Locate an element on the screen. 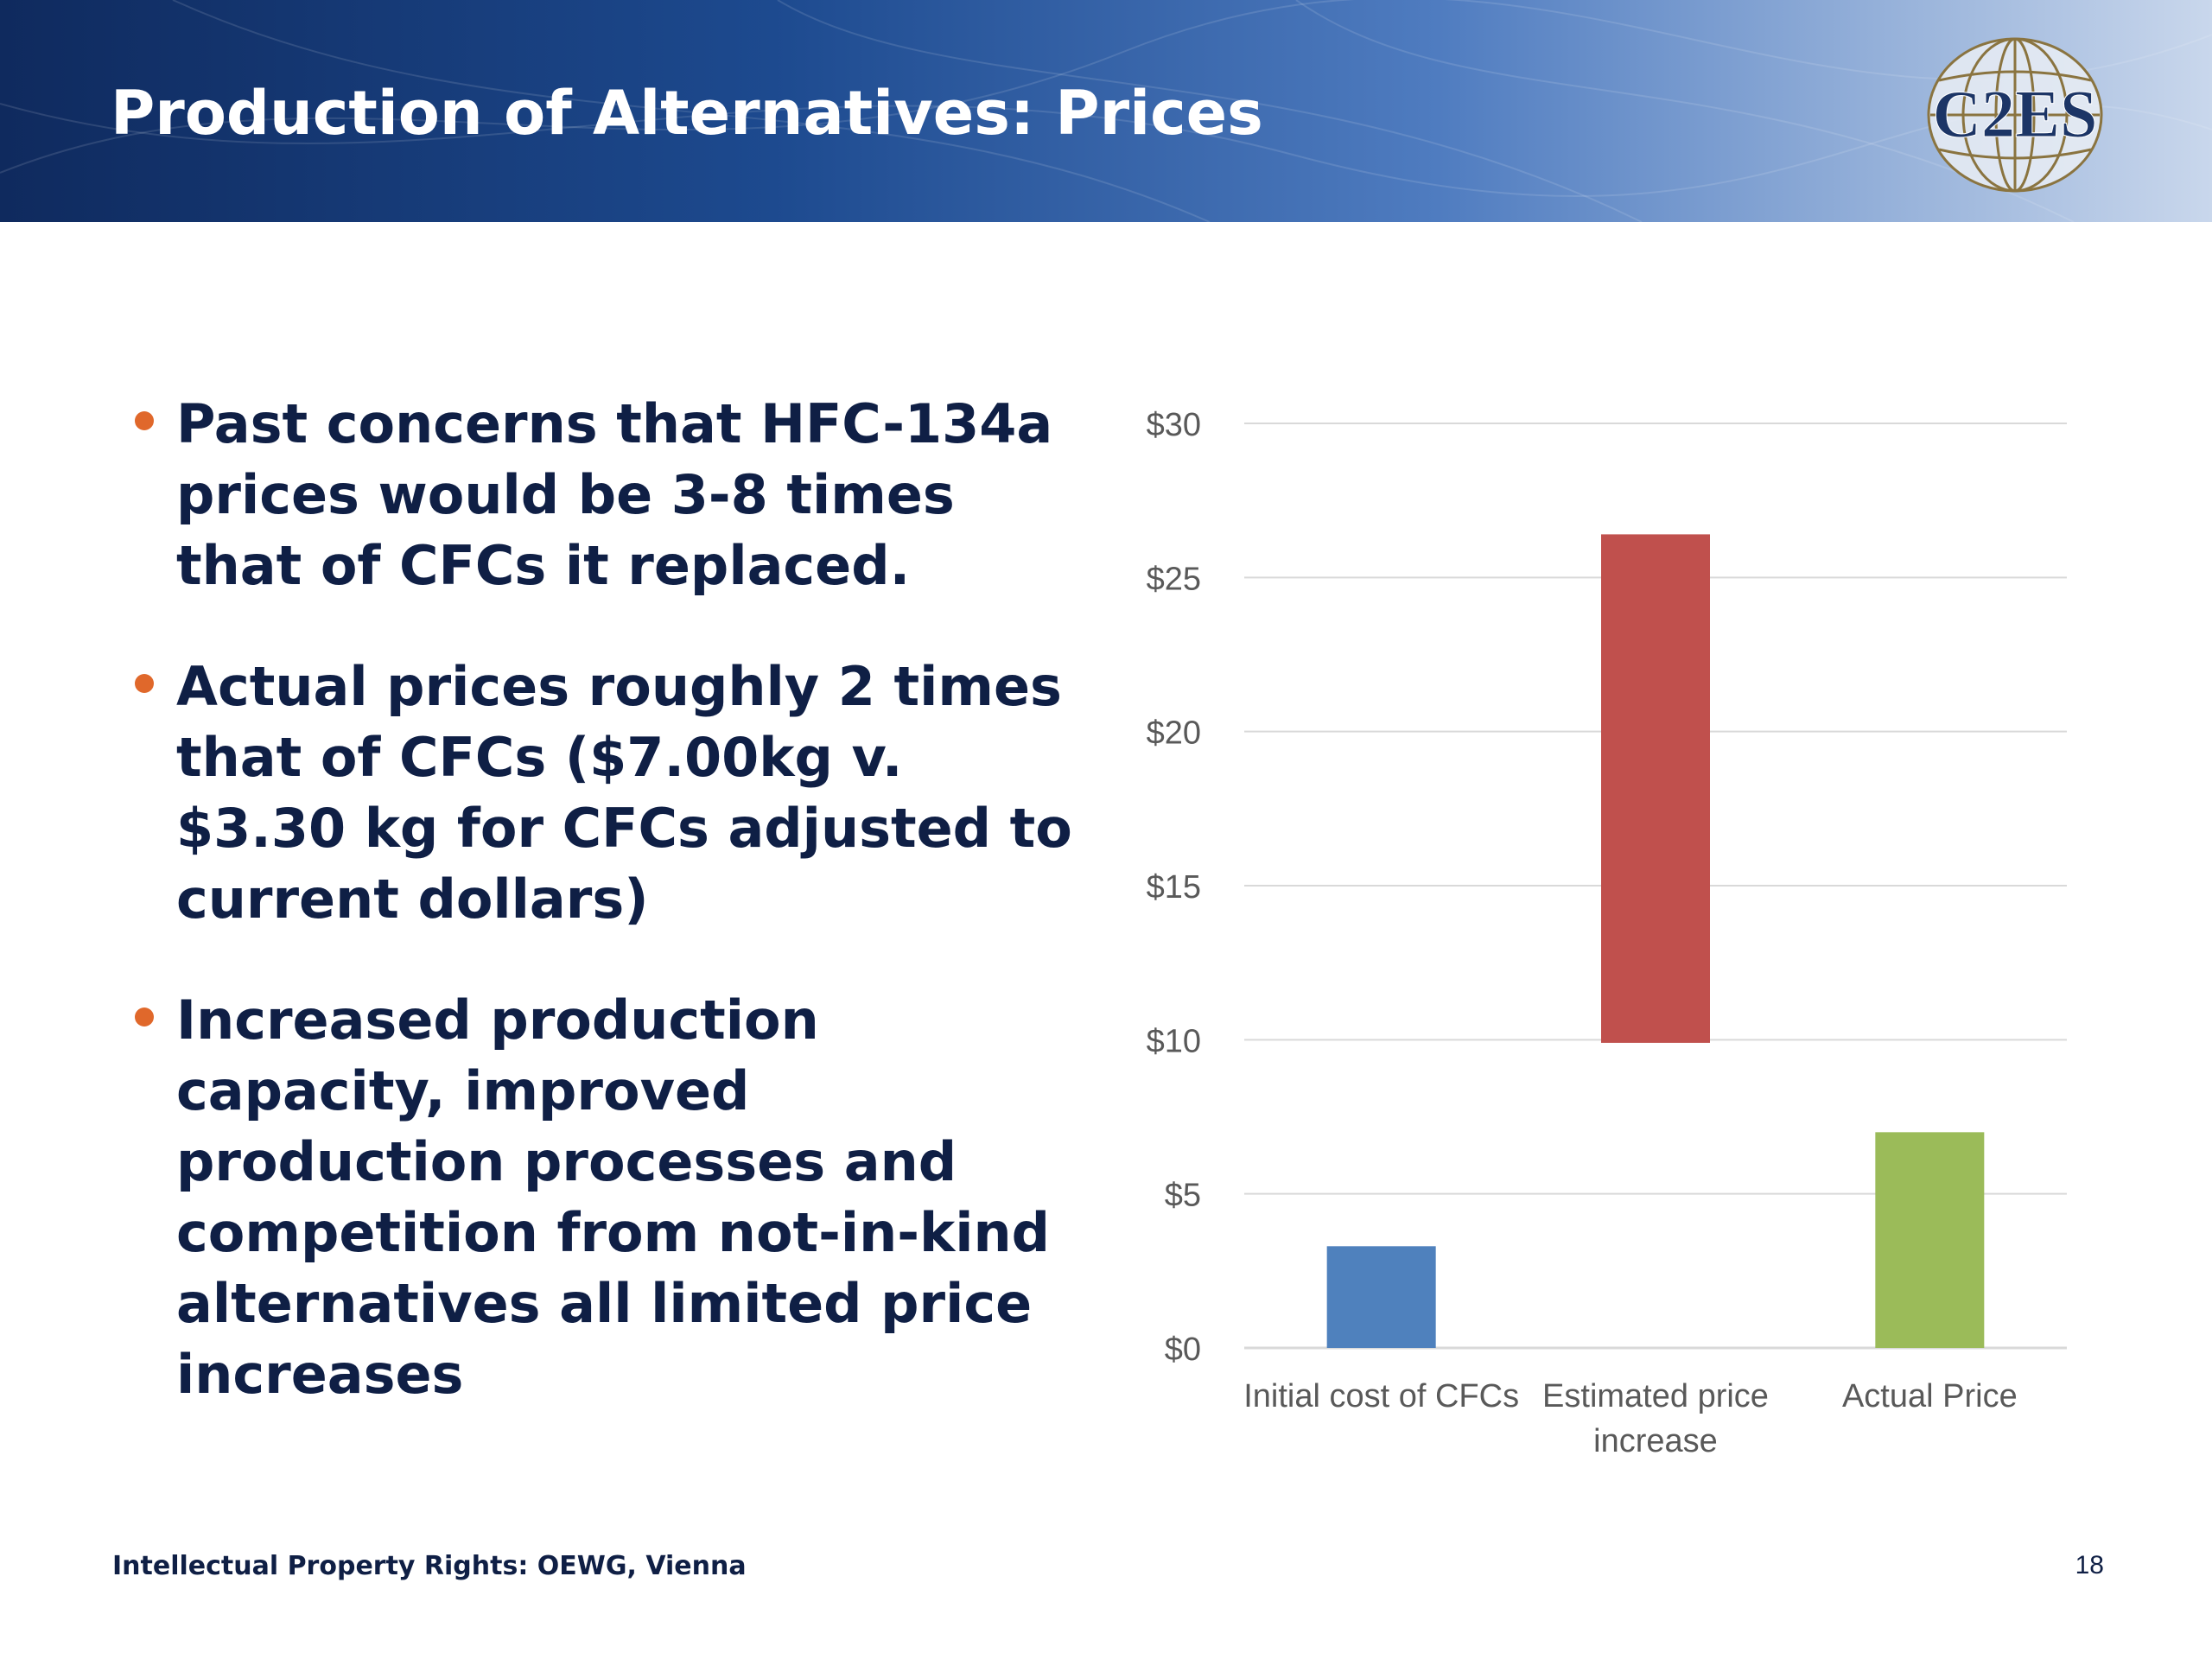 The image size is (2212, 1659). y-tick-label: $30 is located at coordinates (1174, 425).